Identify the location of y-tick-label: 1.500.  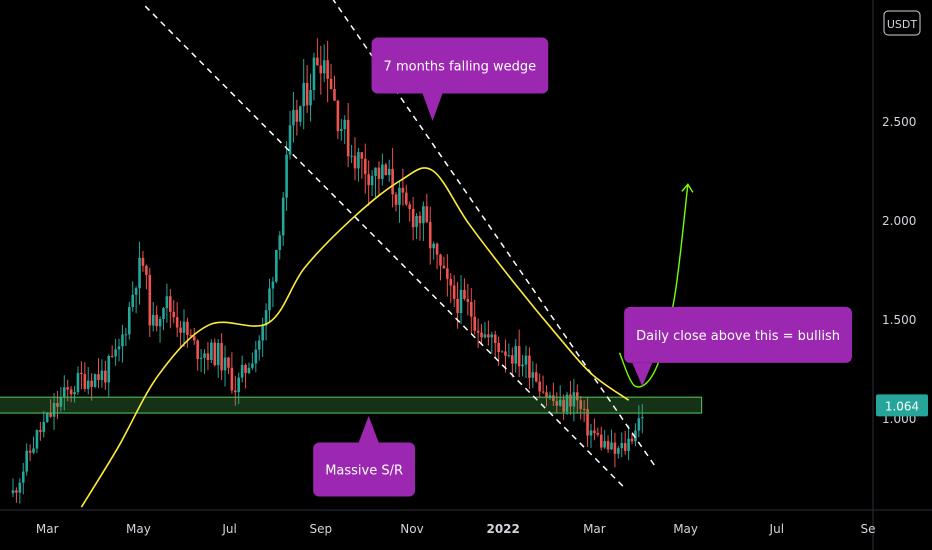
(899, 320).